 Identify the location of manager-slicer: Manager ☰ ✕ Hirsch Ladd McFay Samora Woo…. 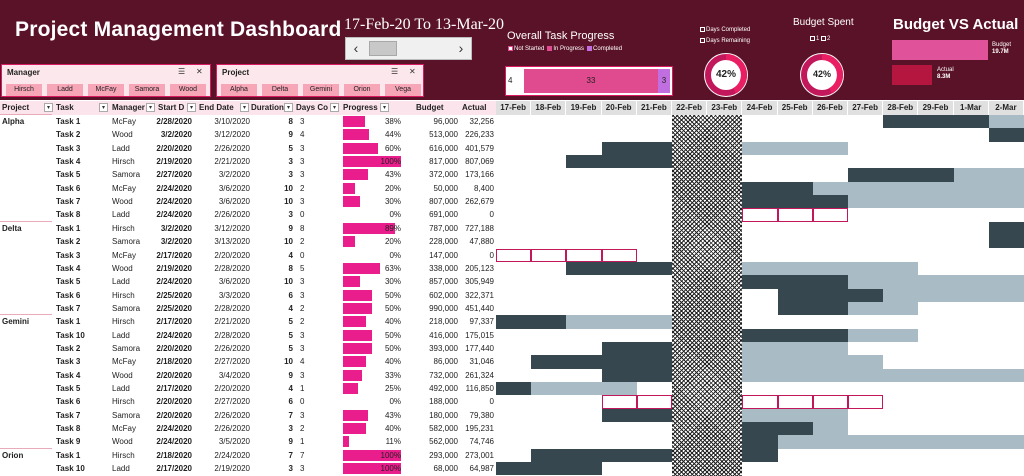
(106, 80).